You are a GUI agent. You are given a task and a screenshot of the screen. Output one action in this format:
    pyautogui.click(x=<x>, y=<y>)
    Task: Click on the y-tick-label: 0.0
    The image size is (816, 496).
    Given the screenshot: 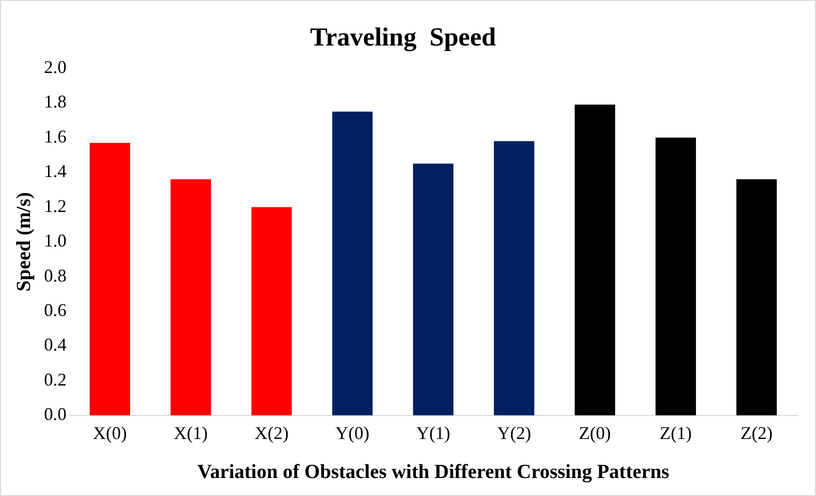 What is the action you would take?
    pyautogui.click(x=55, y=414)
    